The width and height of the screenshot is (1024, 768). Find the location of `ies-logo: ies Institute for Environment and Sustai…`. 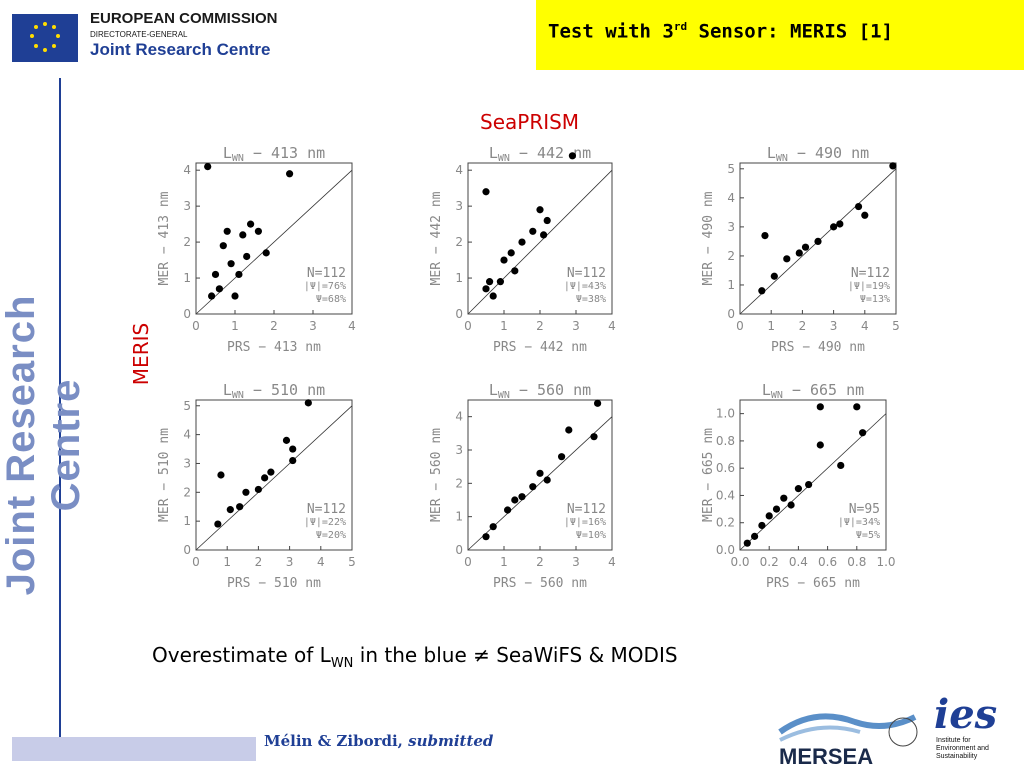

ies-logo: ies Institute for Environment and Sustai… is located at coordinates (965, 725).